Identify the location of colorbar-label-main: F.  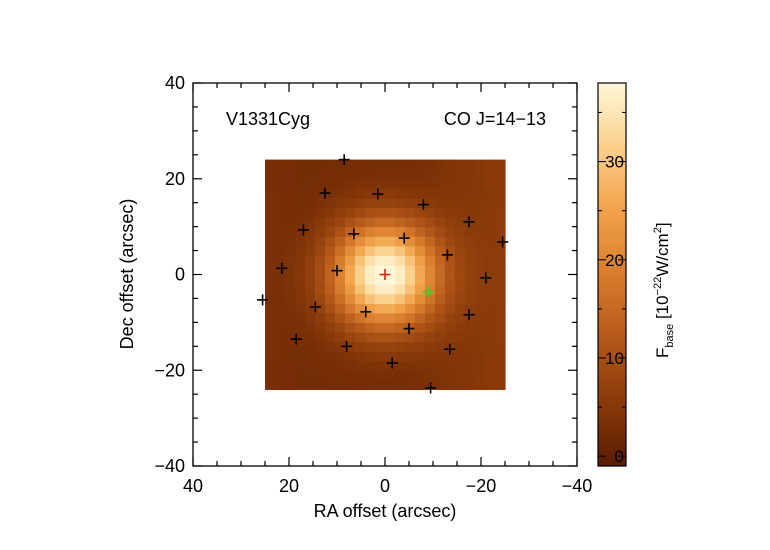
(662, 353).